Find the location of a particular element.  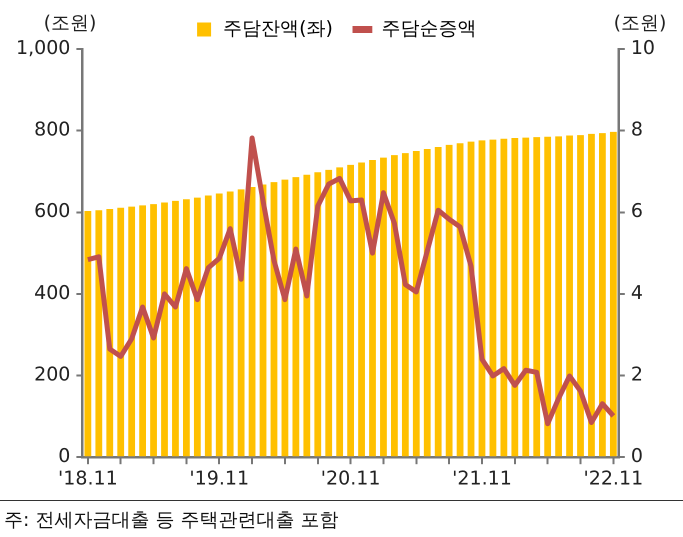

x-tick-label: '20.11 is located at coordinates (350, 479).